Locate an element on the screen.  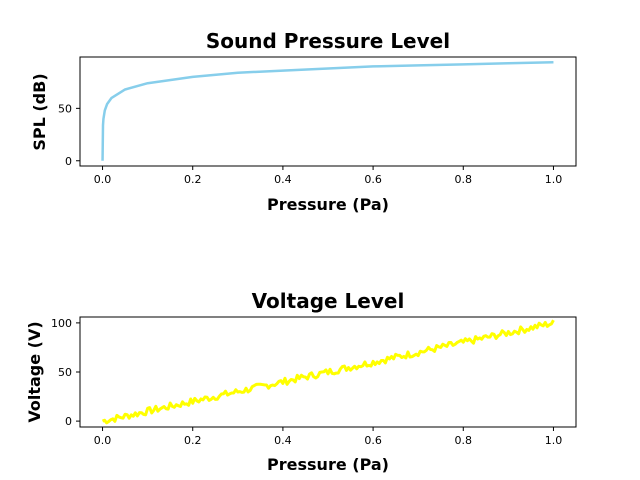
y-tick-label: 100 is located at coordinates (61, 323).